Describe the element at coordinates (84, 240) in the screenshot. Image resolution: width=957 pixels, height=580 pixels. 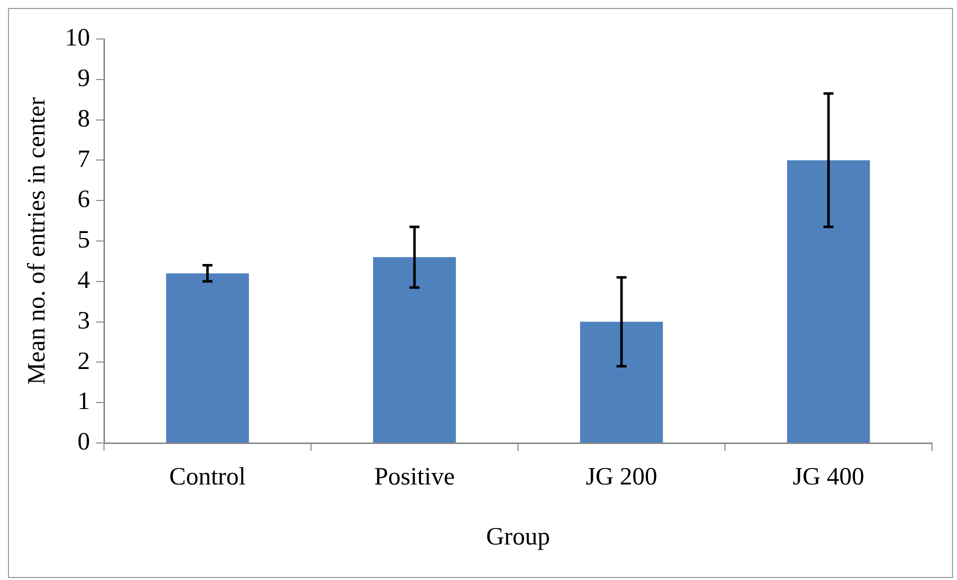
I see `y-tick-label: 5` at that location.